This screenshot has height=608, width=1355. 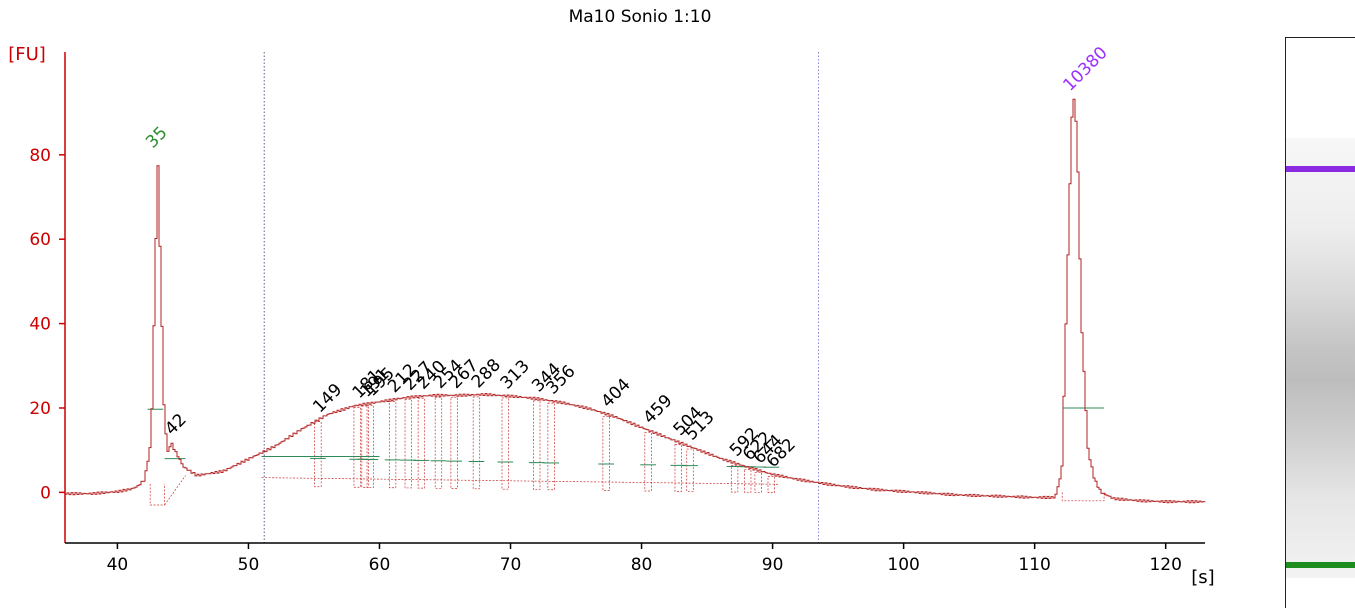 What do you see at coordinates (640, 17) in the screenshot?
I see `chart-title: Ma10 Sonio 1:10` at bounding box center [640, 17].